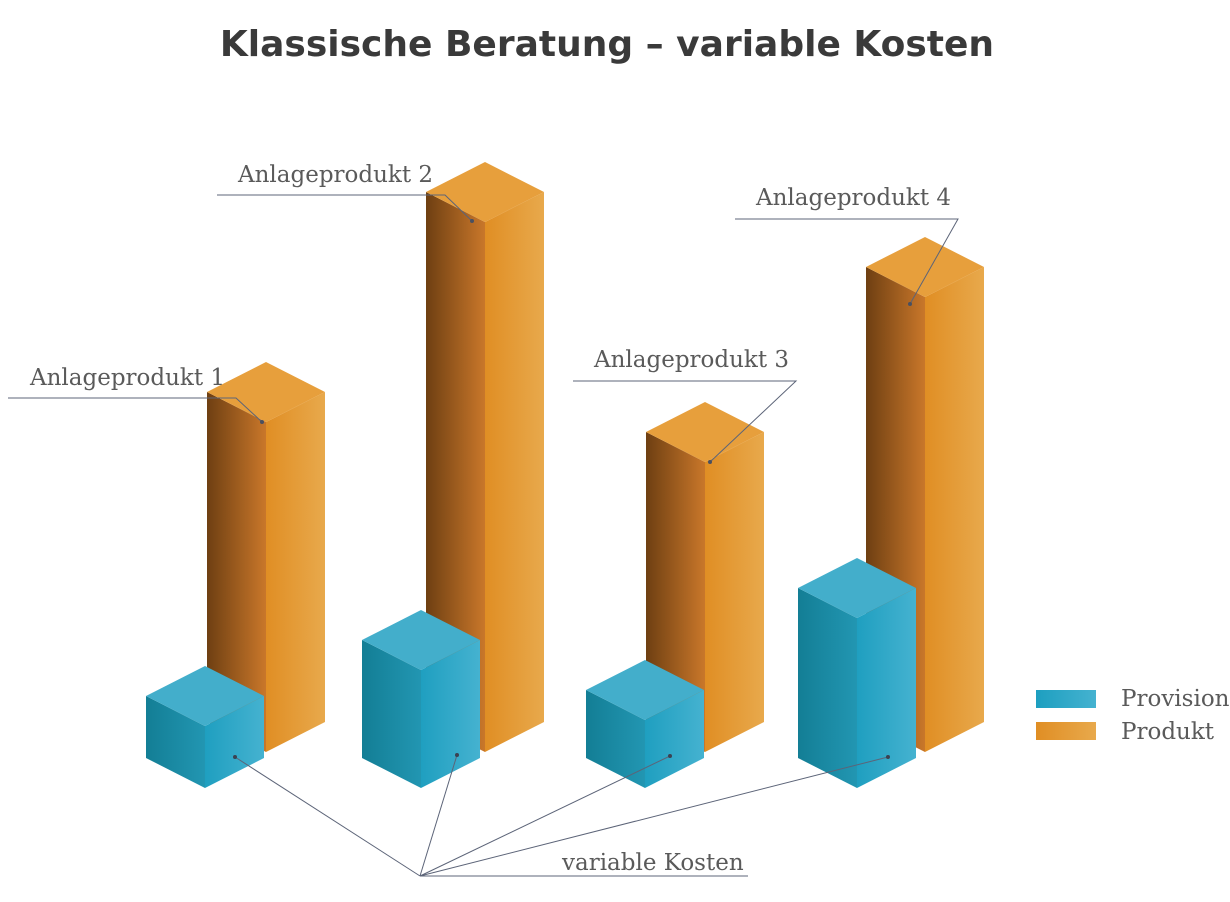 This screenshot has width=1230, height=902. Describe the element at coordinates (127, 378) in the screenshot. I see `category-label-1: Anlageprodukt 1` at that location.